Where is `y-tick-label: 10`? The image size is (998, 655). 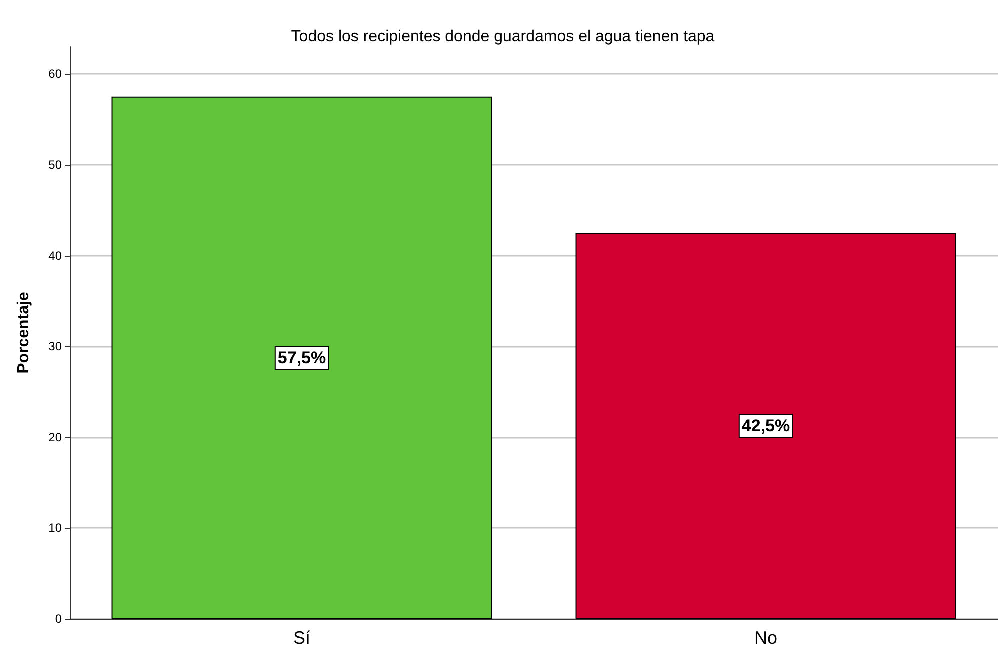
y-tick-label: 10 is located at coordinates (55, 528).